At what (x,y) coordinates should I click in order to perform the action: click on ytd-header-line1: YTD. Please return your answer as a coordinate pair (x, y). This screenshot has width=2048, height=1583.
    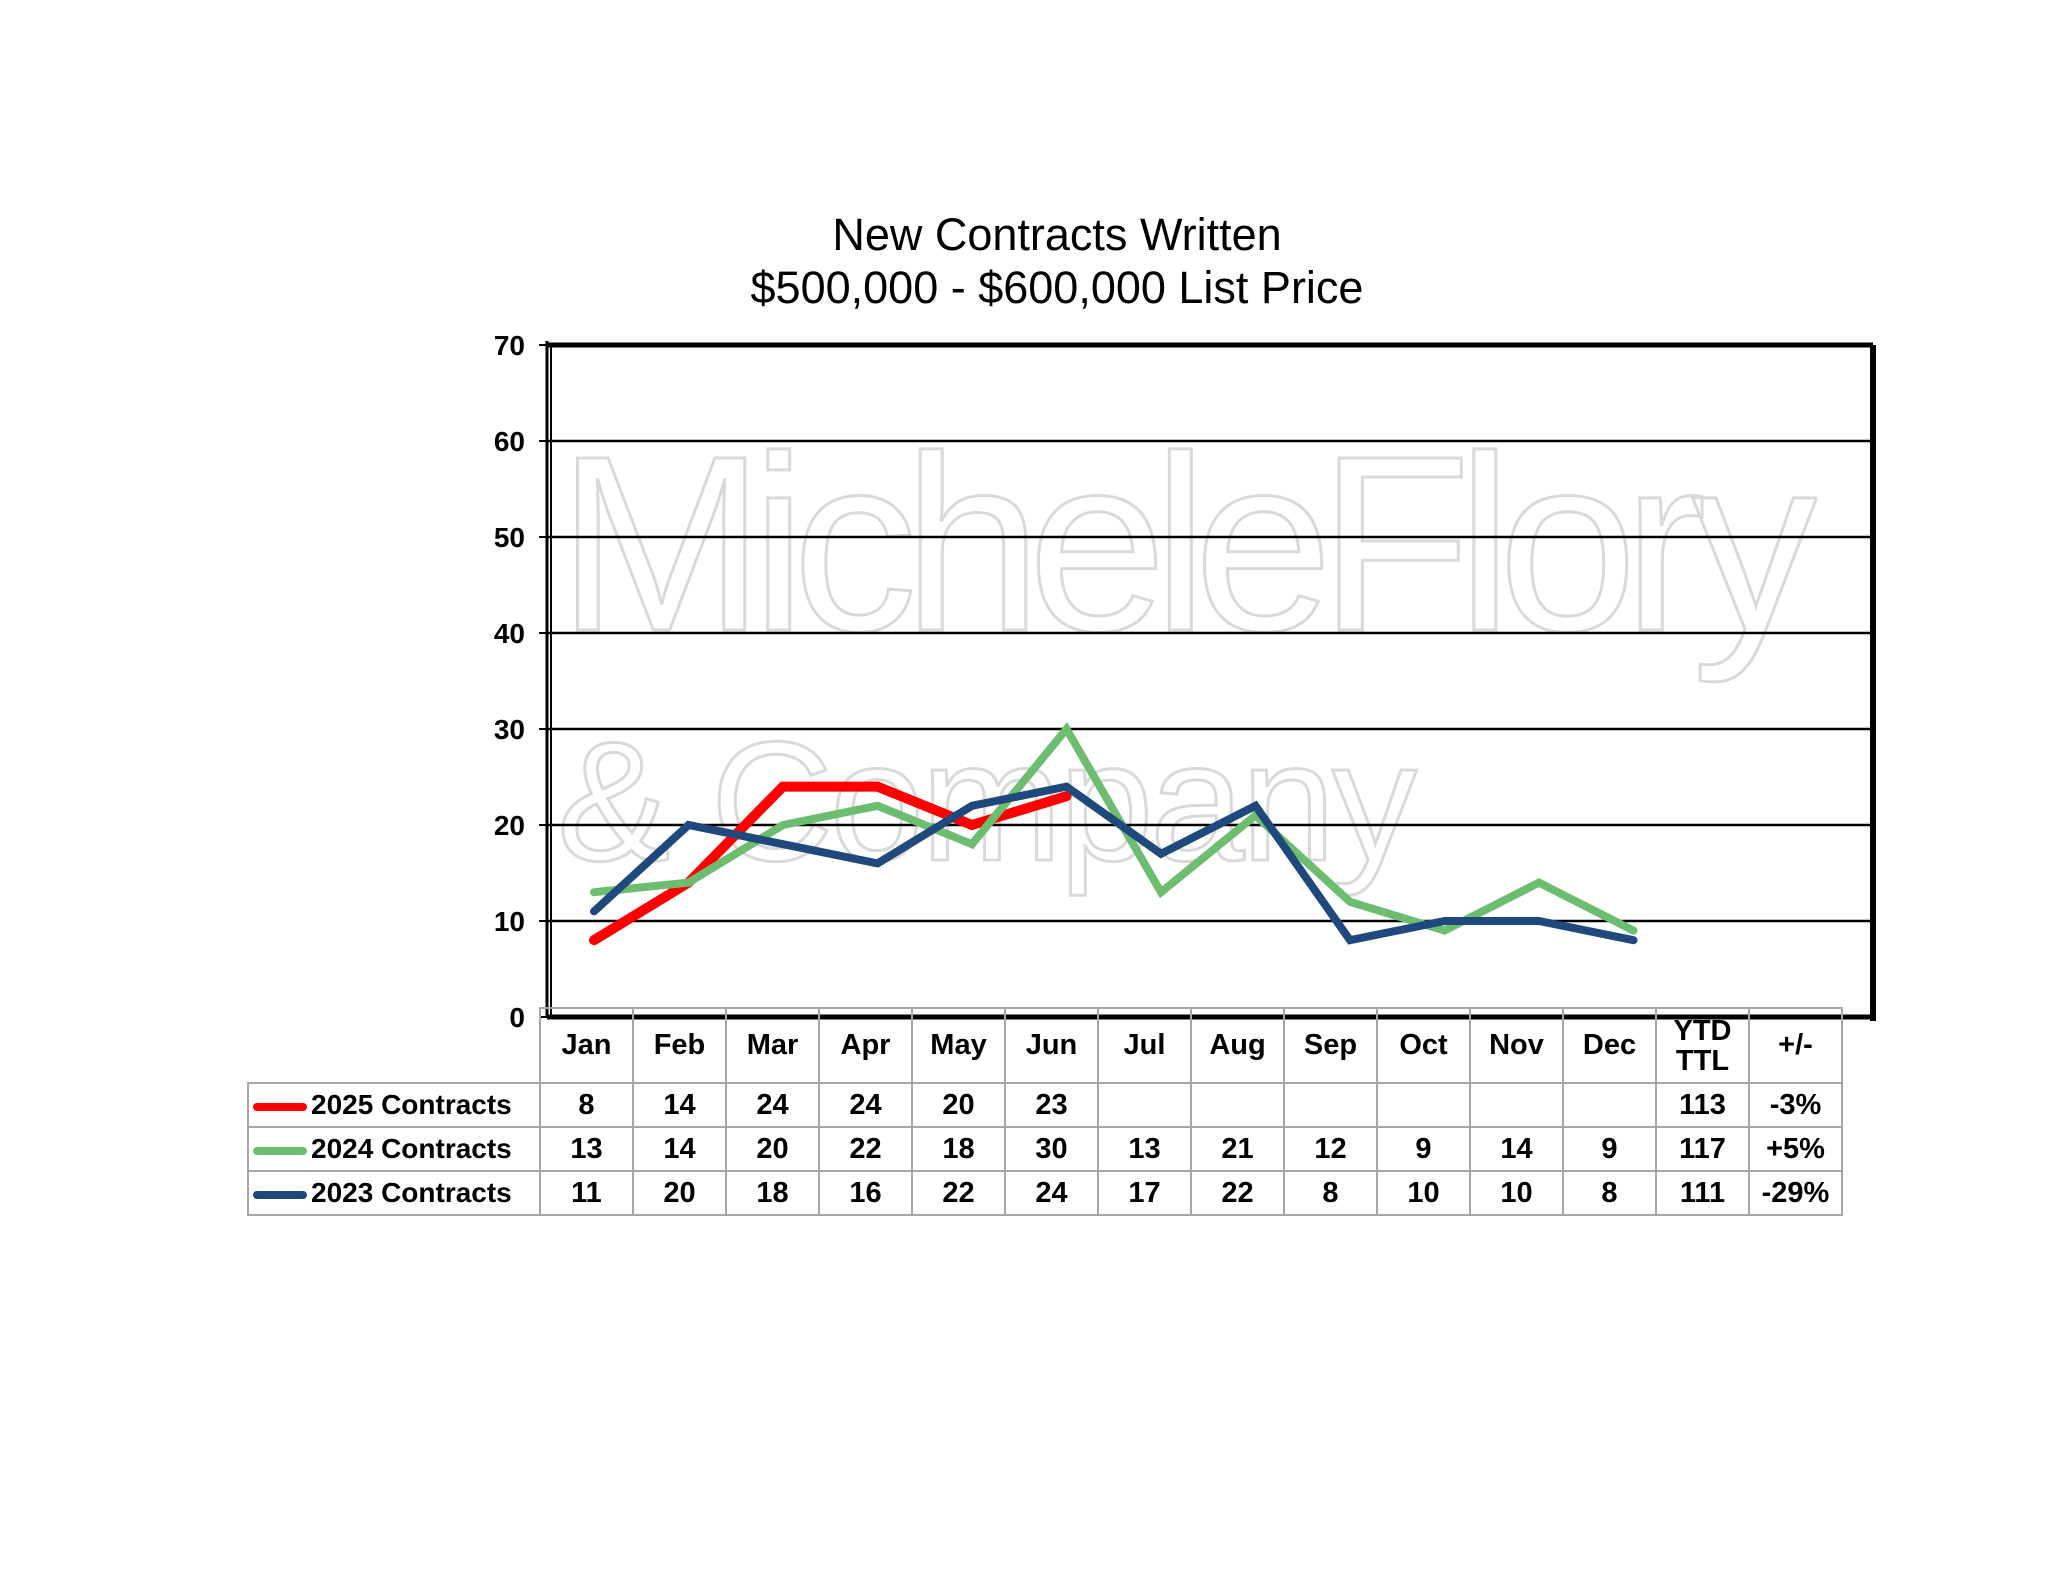
    Looking at the image, I should click on (1702, 1030).